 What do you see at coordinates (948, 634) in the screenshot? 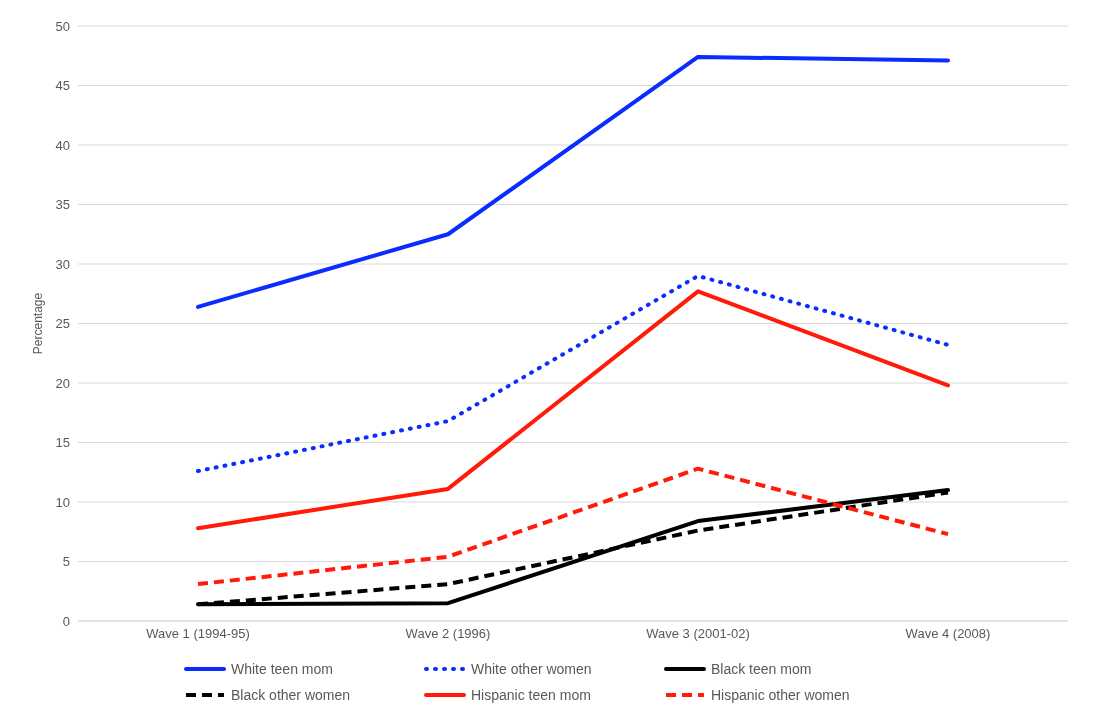
I see `x-tick-label: Wave 4 (2008)` at bounding box center [948, 634].